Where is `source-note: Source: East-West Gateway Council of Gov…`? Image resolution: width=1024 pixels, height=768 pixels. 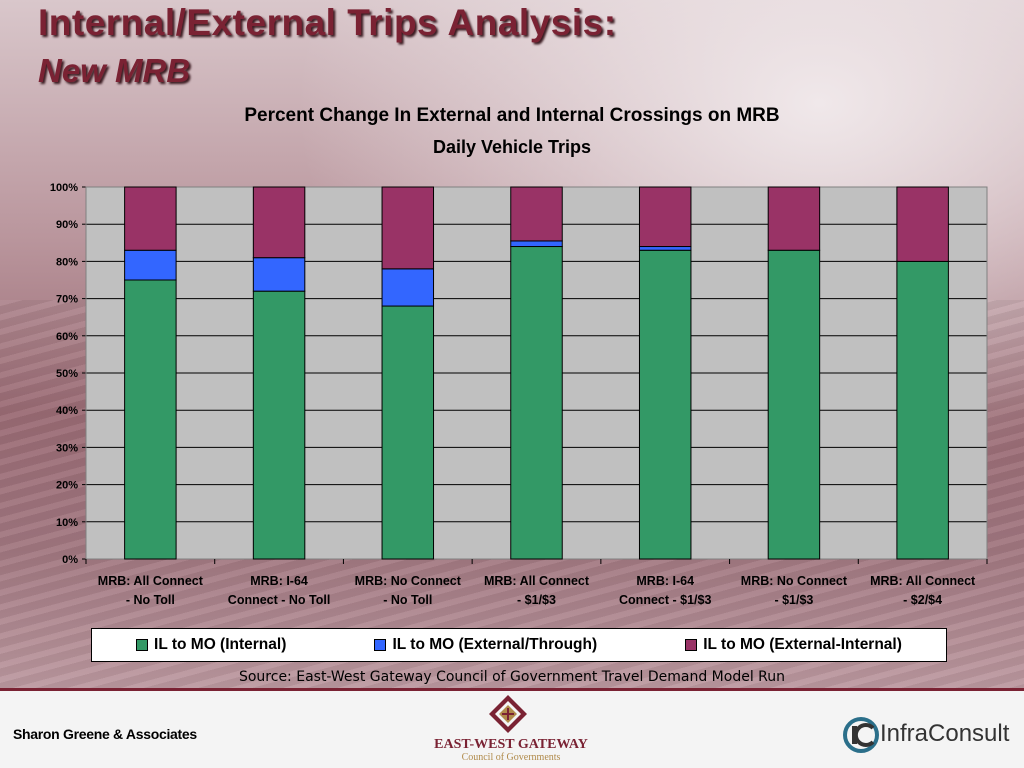 source-note: Source: East-West Gateway Council of Gov… is located at coordinates (512, 677).